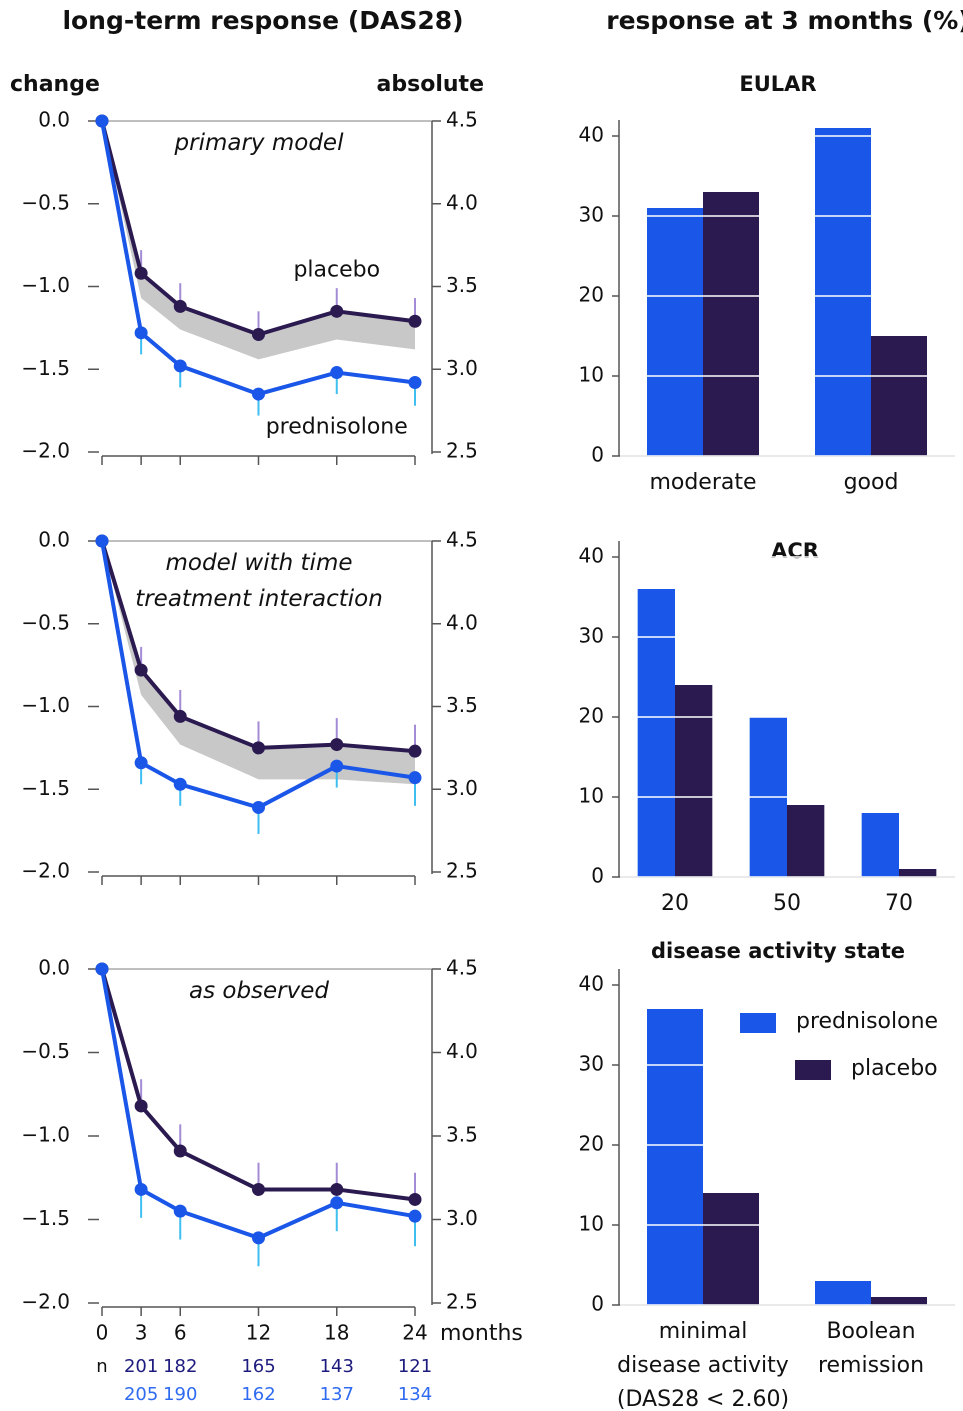  I want to click on band, so click(258, 240).